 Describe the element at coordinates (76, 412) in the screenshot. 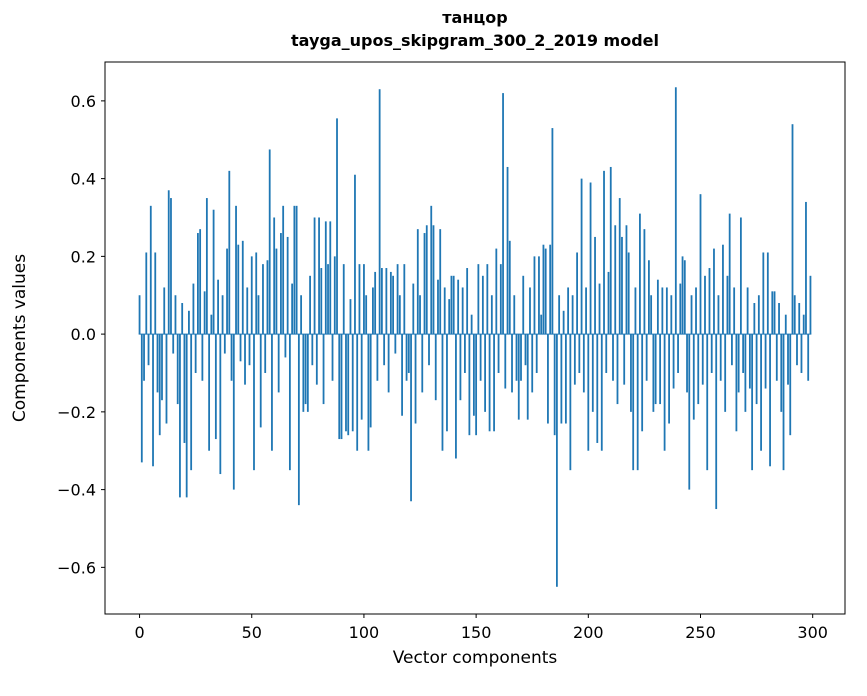

I see `y-tick-label: −0.2` at that location.